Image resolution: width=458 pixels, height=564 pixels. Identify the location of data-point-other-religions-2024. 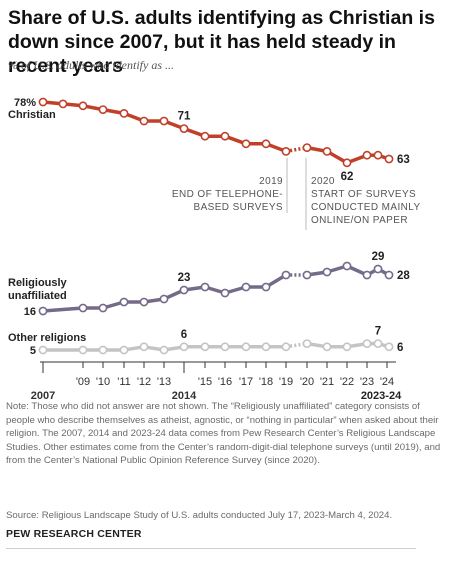
(389, 347).